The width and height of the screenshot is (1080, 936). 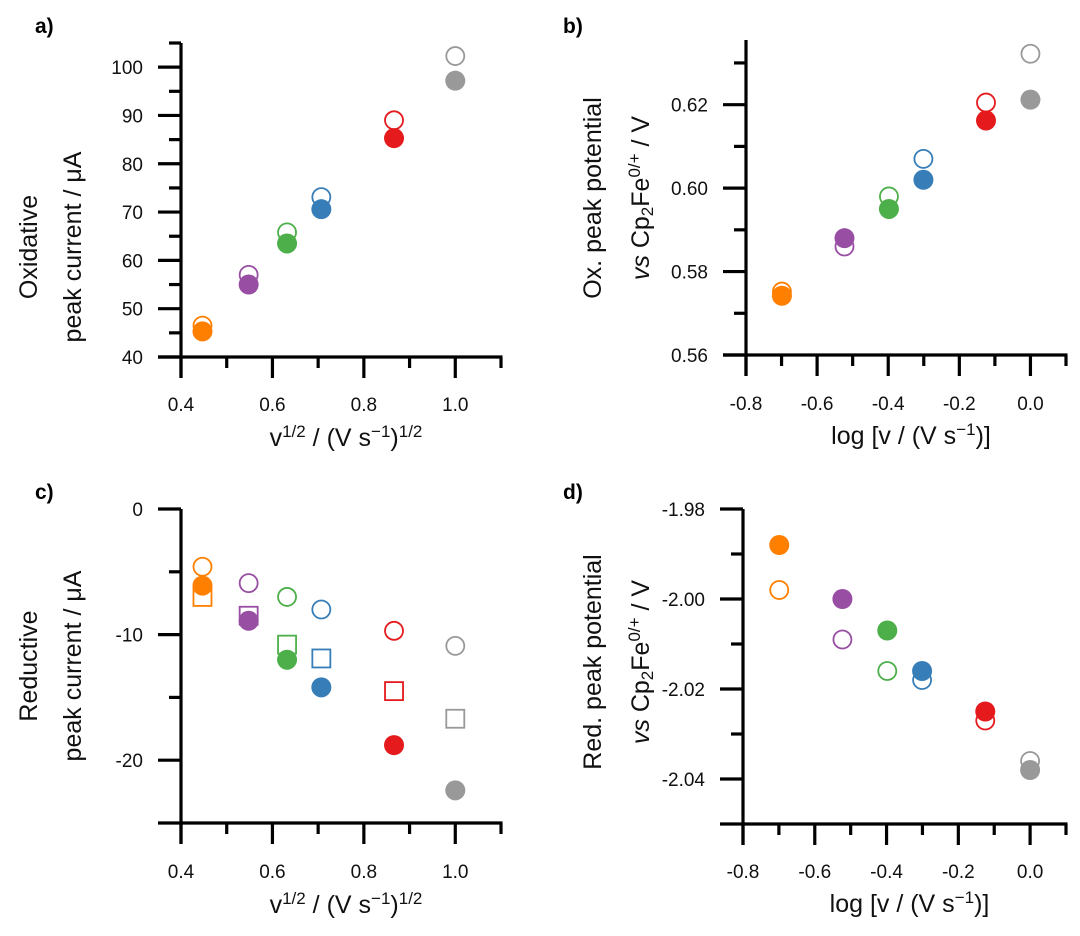 I want to click on y-tick-label: 80, so click(x=132, y=165).